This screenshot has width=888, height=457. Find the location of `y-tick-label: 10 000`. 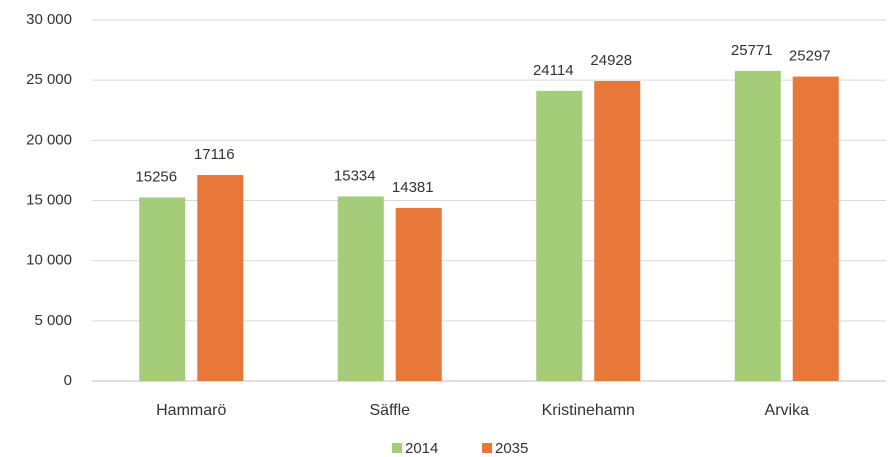

y-tick-label: 10 000 is located at coordinates (49, 260).